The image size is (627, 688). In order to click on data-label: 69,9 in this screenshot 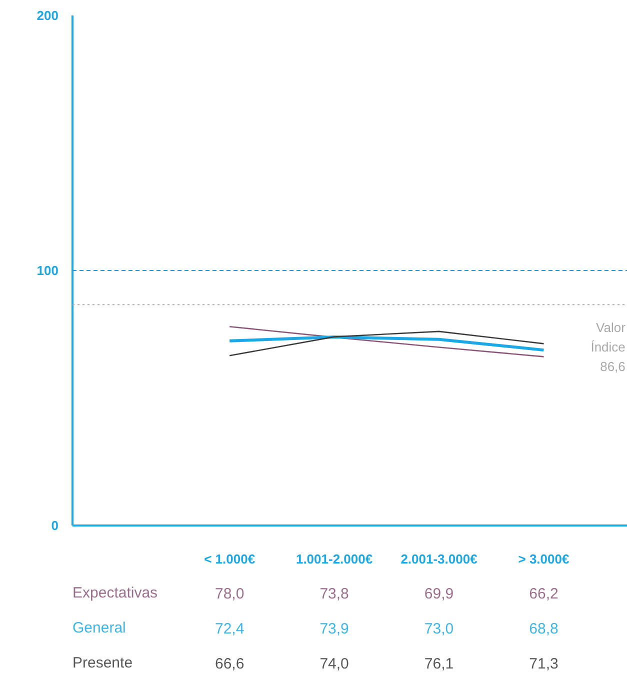, I will do `click(439, 594)`.